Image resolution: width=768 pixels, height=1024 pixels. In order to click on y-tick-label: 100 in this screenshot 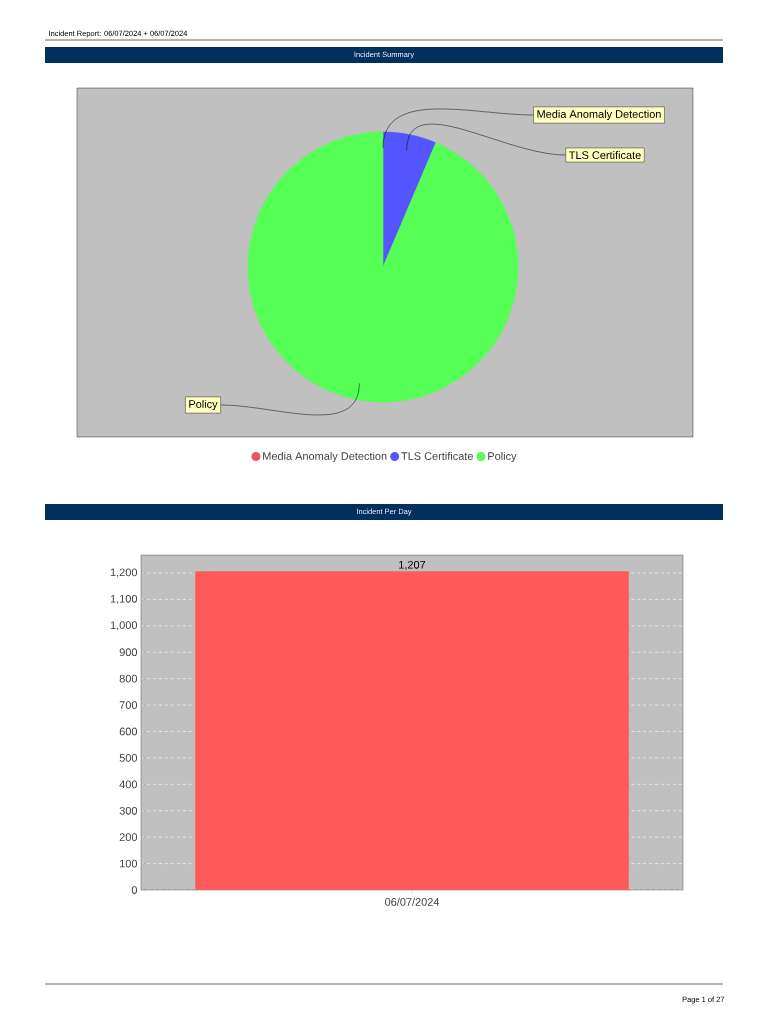, I will do `click(129, 863)`.